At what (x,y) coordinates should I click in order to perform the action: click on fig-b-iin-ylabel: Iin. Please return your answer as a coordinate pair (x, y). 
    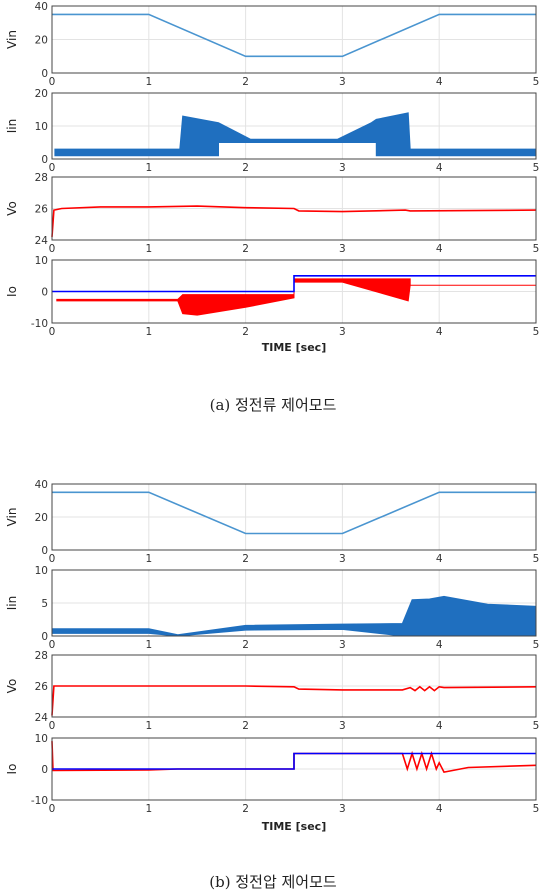
    Looking at the image, I should click on (12, 603).